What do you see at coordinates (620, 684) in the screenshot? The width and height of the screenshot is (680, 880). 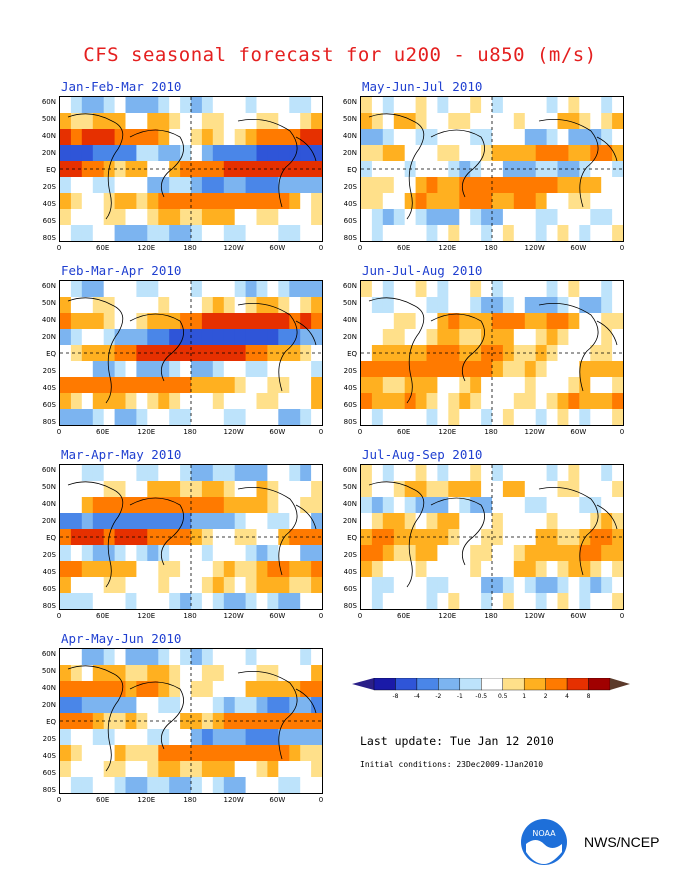 I see `colorbar-end-high` at bounding box center [620, 684].